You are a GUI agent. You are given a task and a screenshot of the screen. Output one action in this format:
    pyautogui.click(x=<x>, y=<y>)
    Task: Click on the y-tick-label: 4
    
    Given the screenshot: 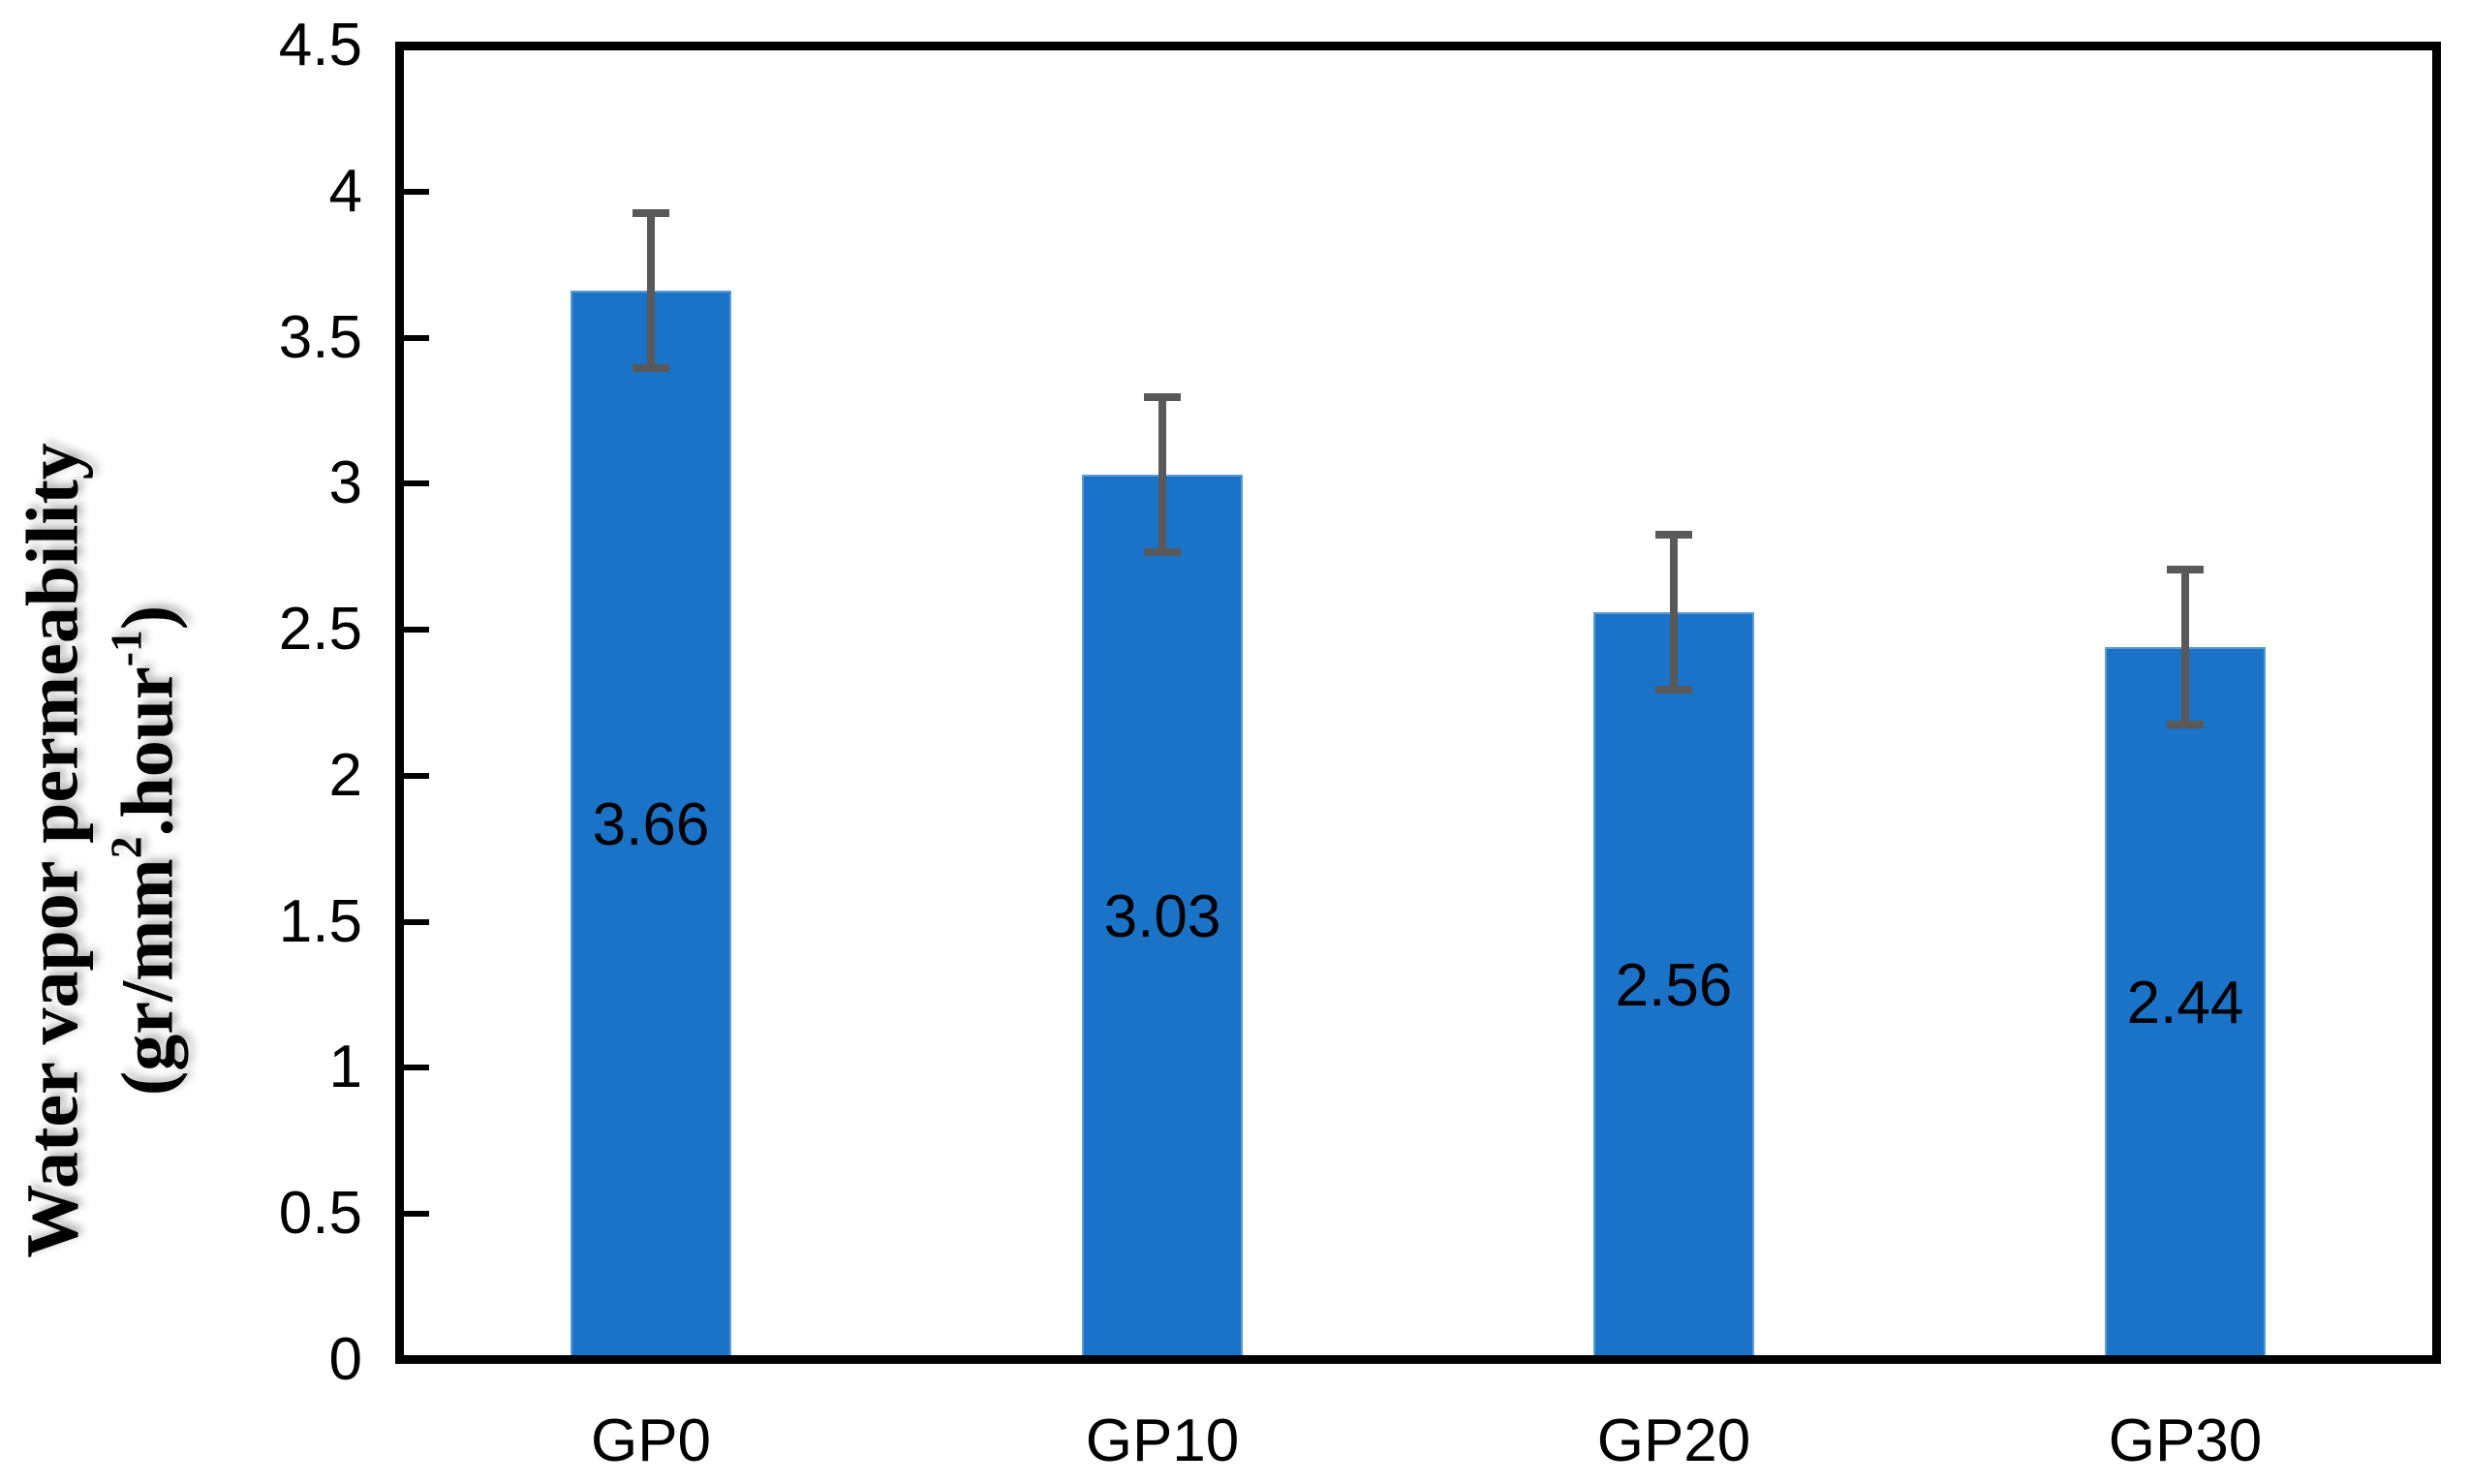 What is the action you would take?
    pyautogui.click(x=345, y=191)
    